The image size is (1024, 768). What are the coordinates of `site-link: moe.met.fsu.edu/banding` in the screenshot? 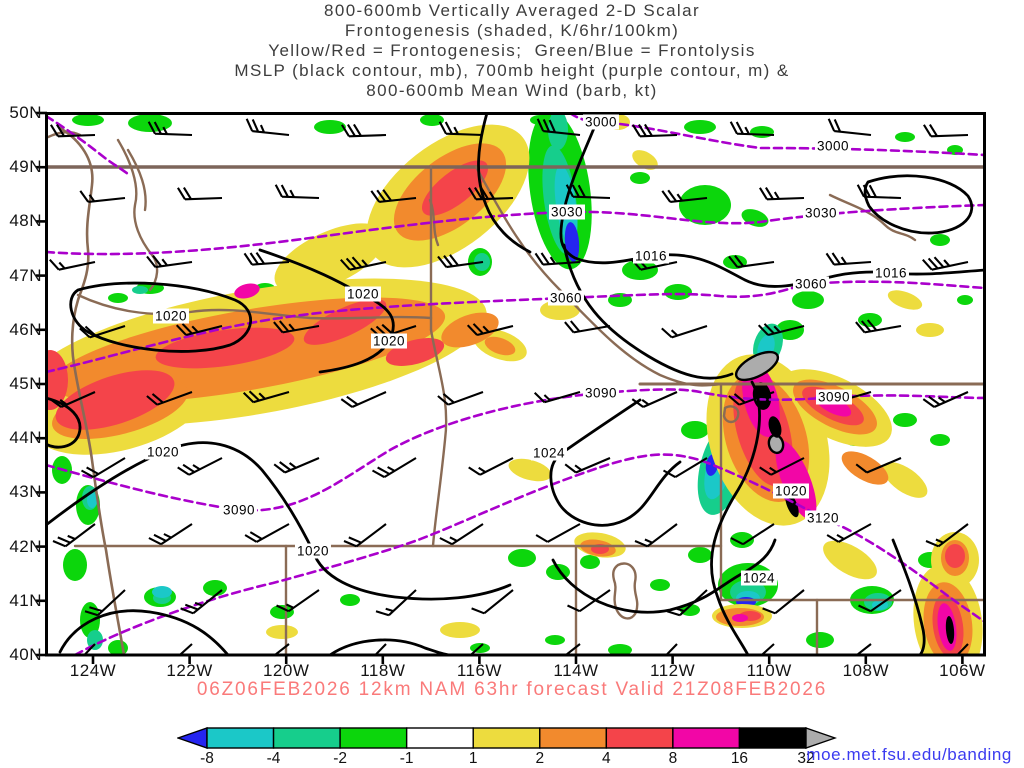 It's located at (909, 754).